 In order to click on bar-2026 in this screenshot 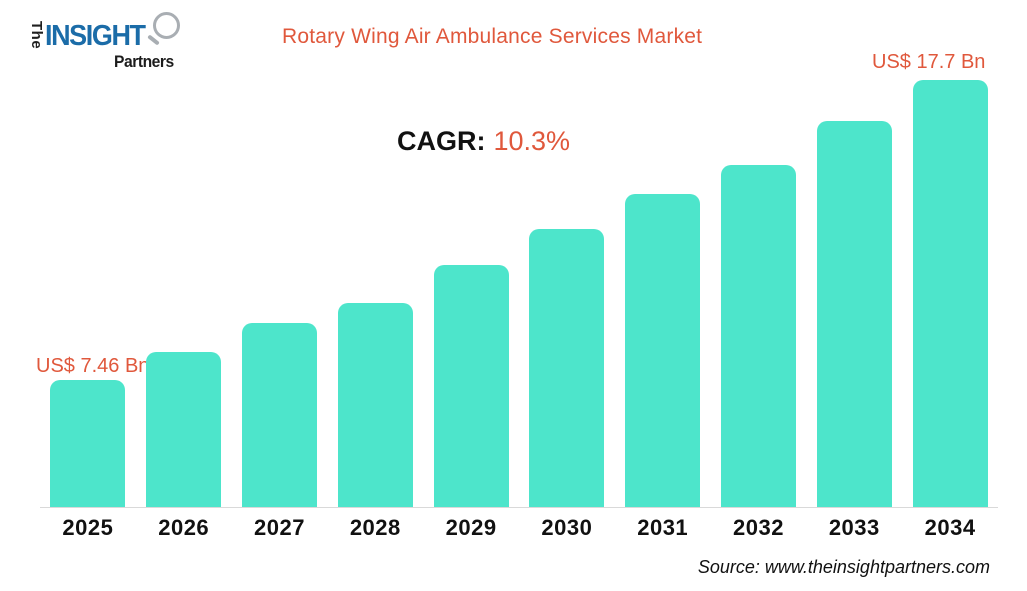, I will do `click(184, 429)`.